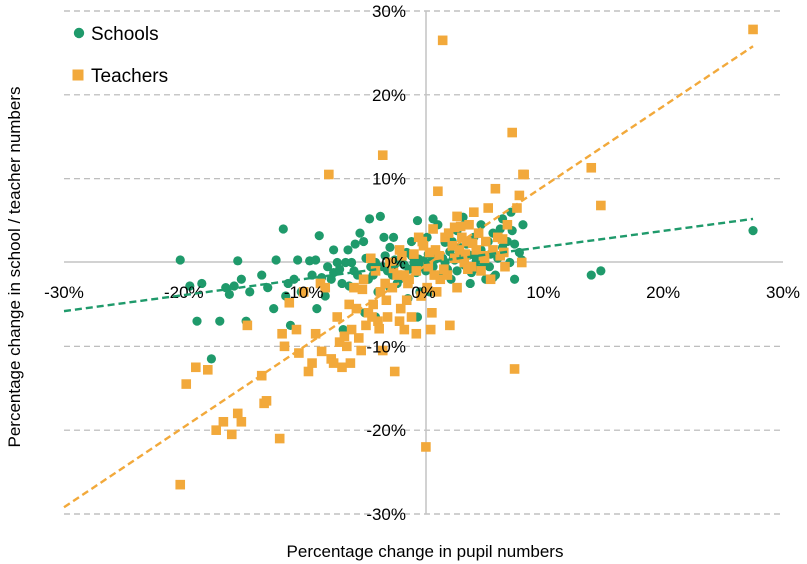 The width and height of the screenshot is (807, 564). Describe the element at coordinates (663, 292) in the screenshot. I see `x-tick-label: 20%` at that location.